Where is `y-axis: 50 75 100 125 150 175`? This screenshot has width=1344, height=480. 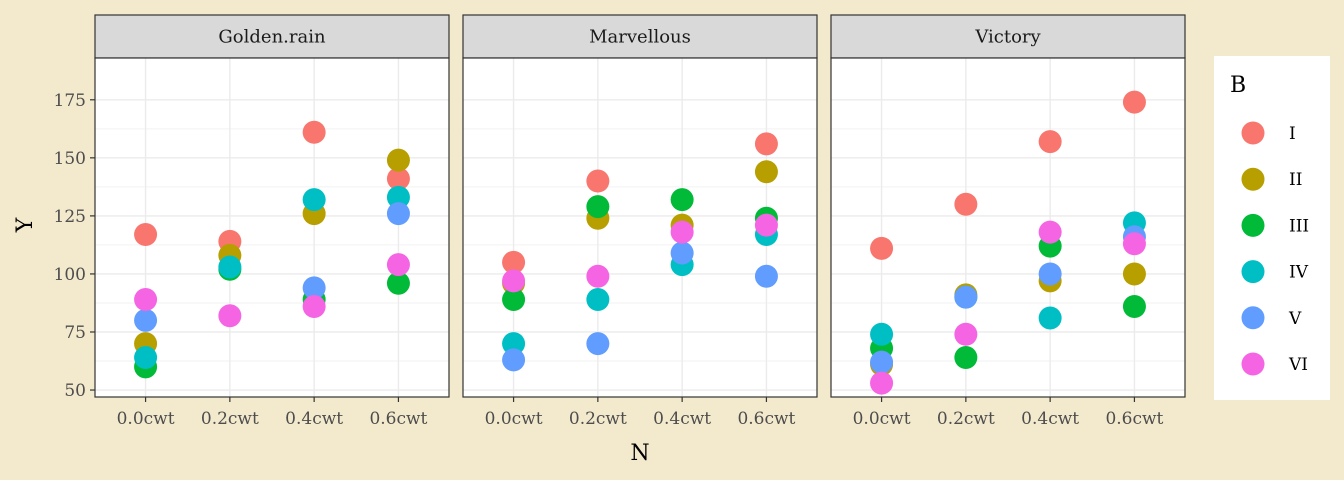 y-axis: 50 75 100 125 150 175 is located at coordinates (74, 246).